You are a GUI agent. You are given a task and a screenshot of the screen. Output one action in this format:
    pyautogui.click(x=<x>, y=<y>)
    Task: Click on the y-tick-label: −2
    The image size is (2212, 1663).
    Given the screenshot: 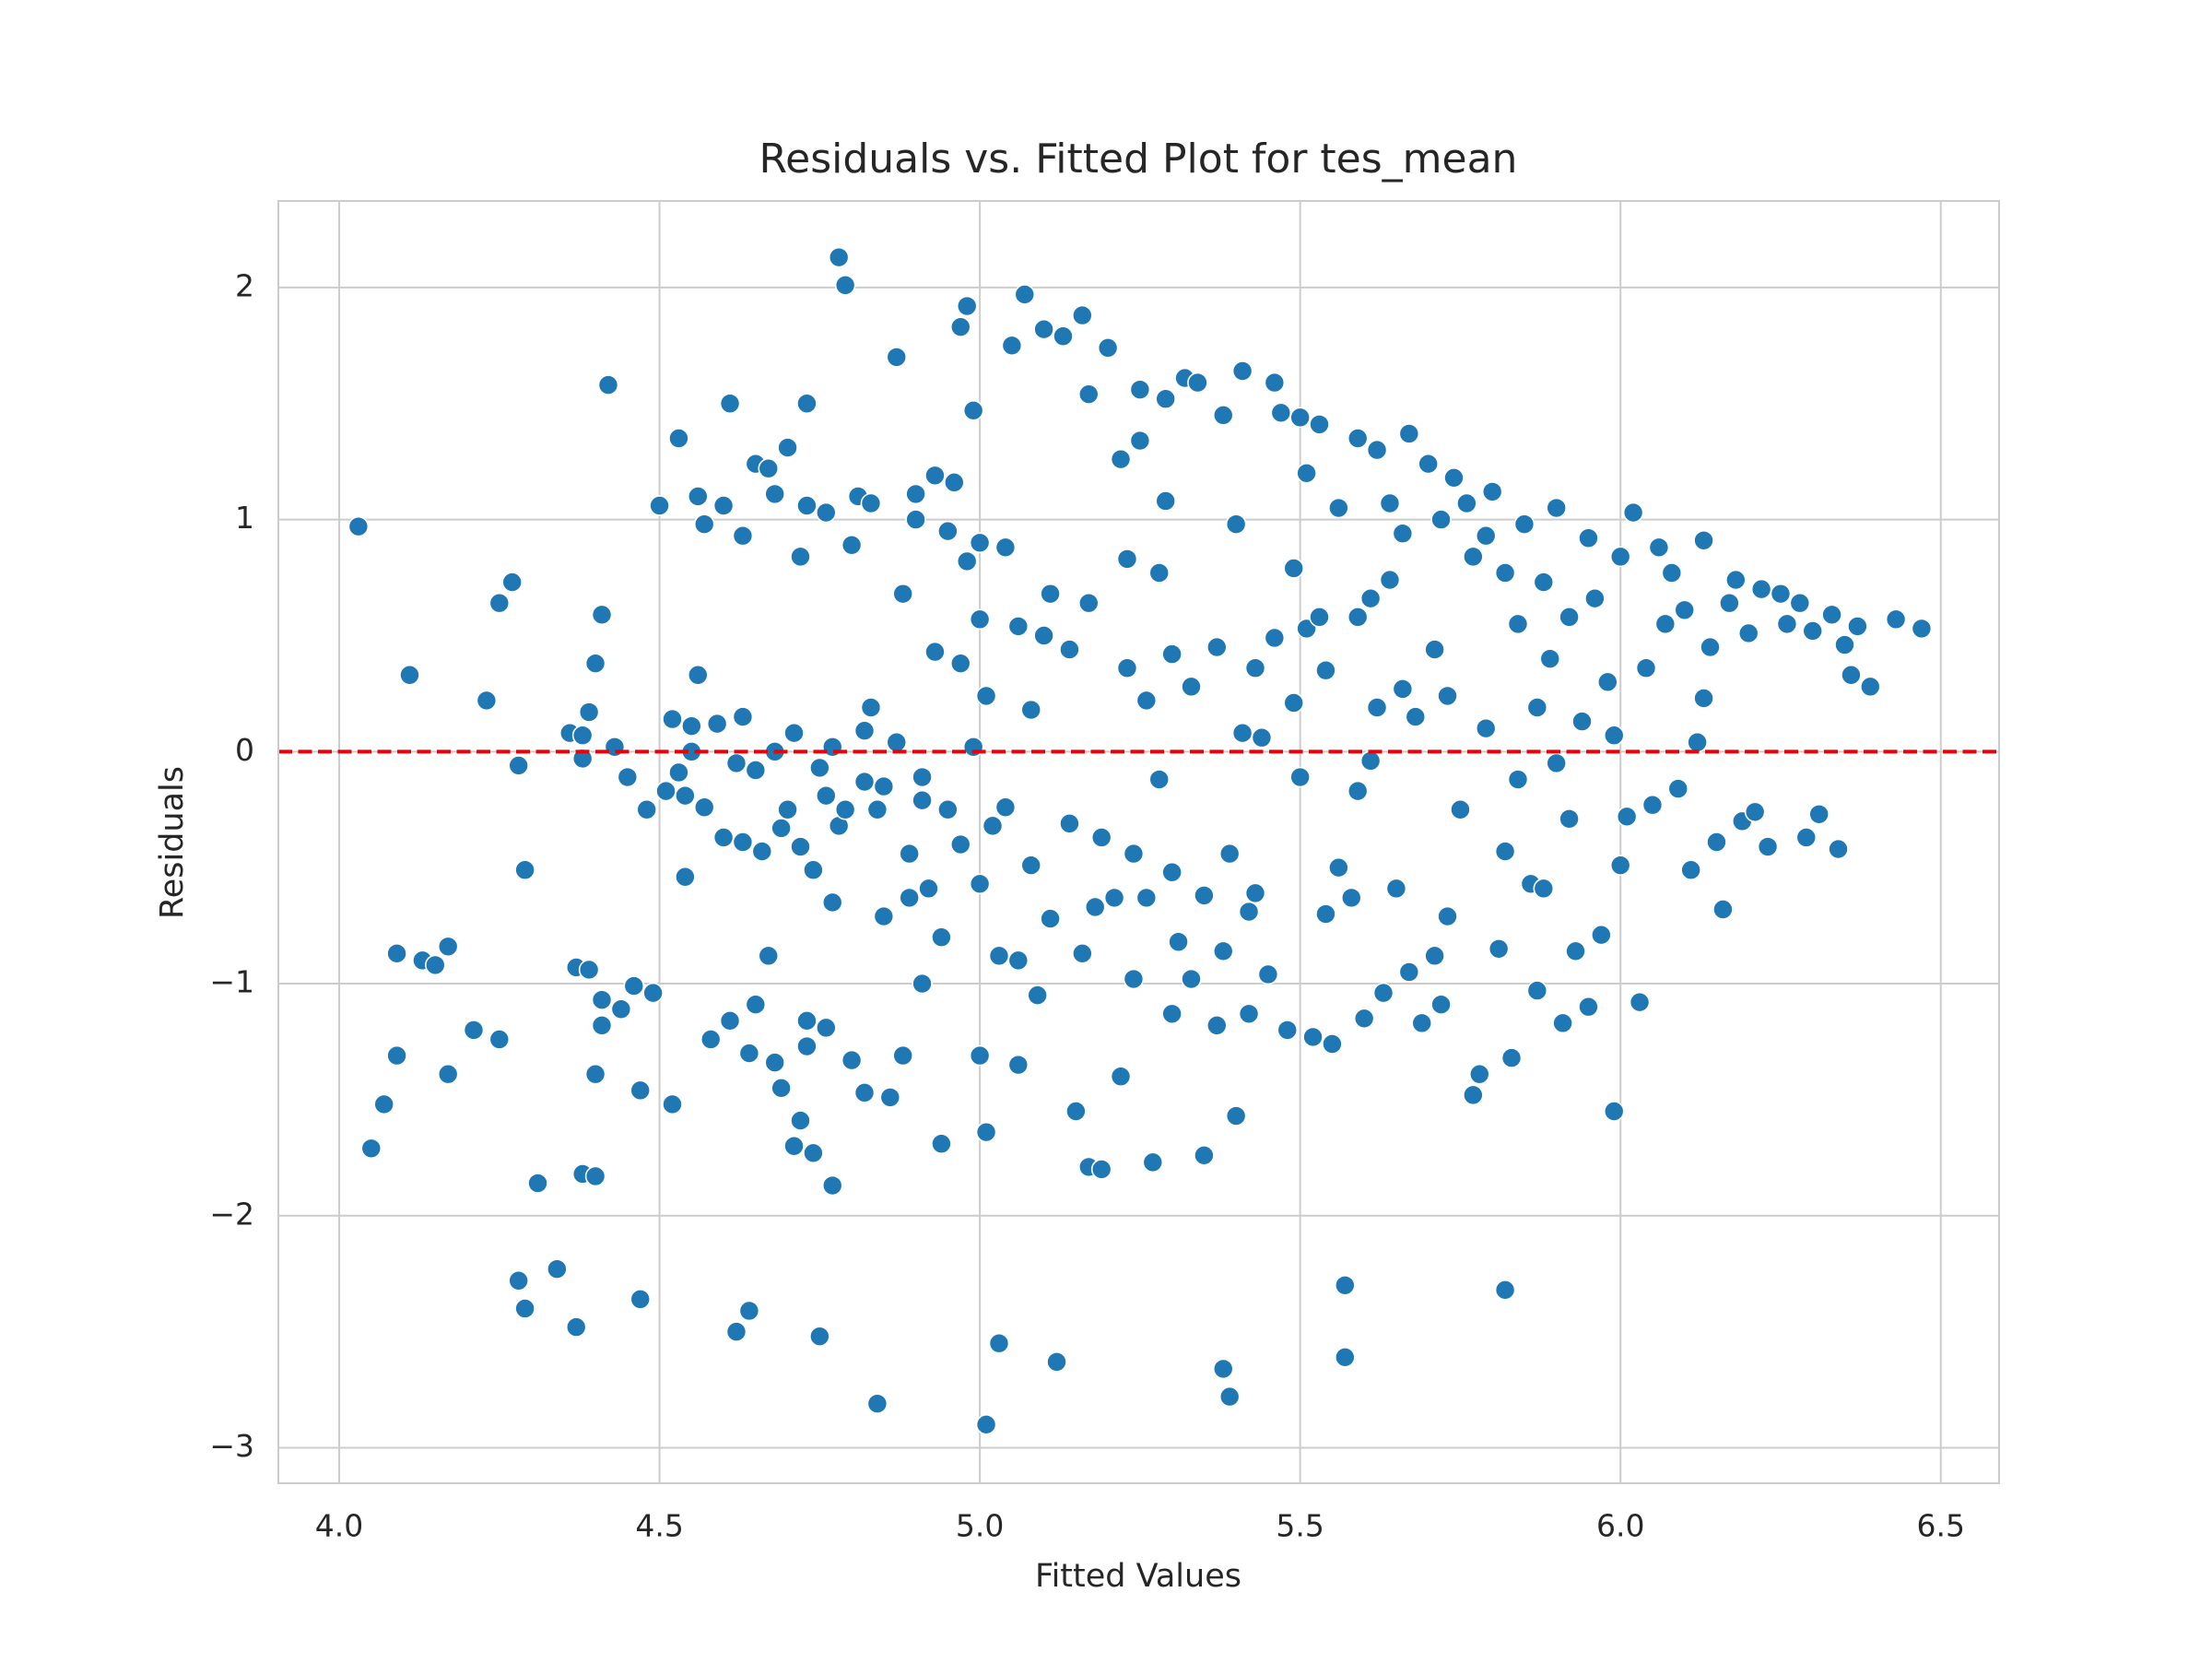 What is the action you would take?
    pyautogui.click(x=231, y=1214)
    